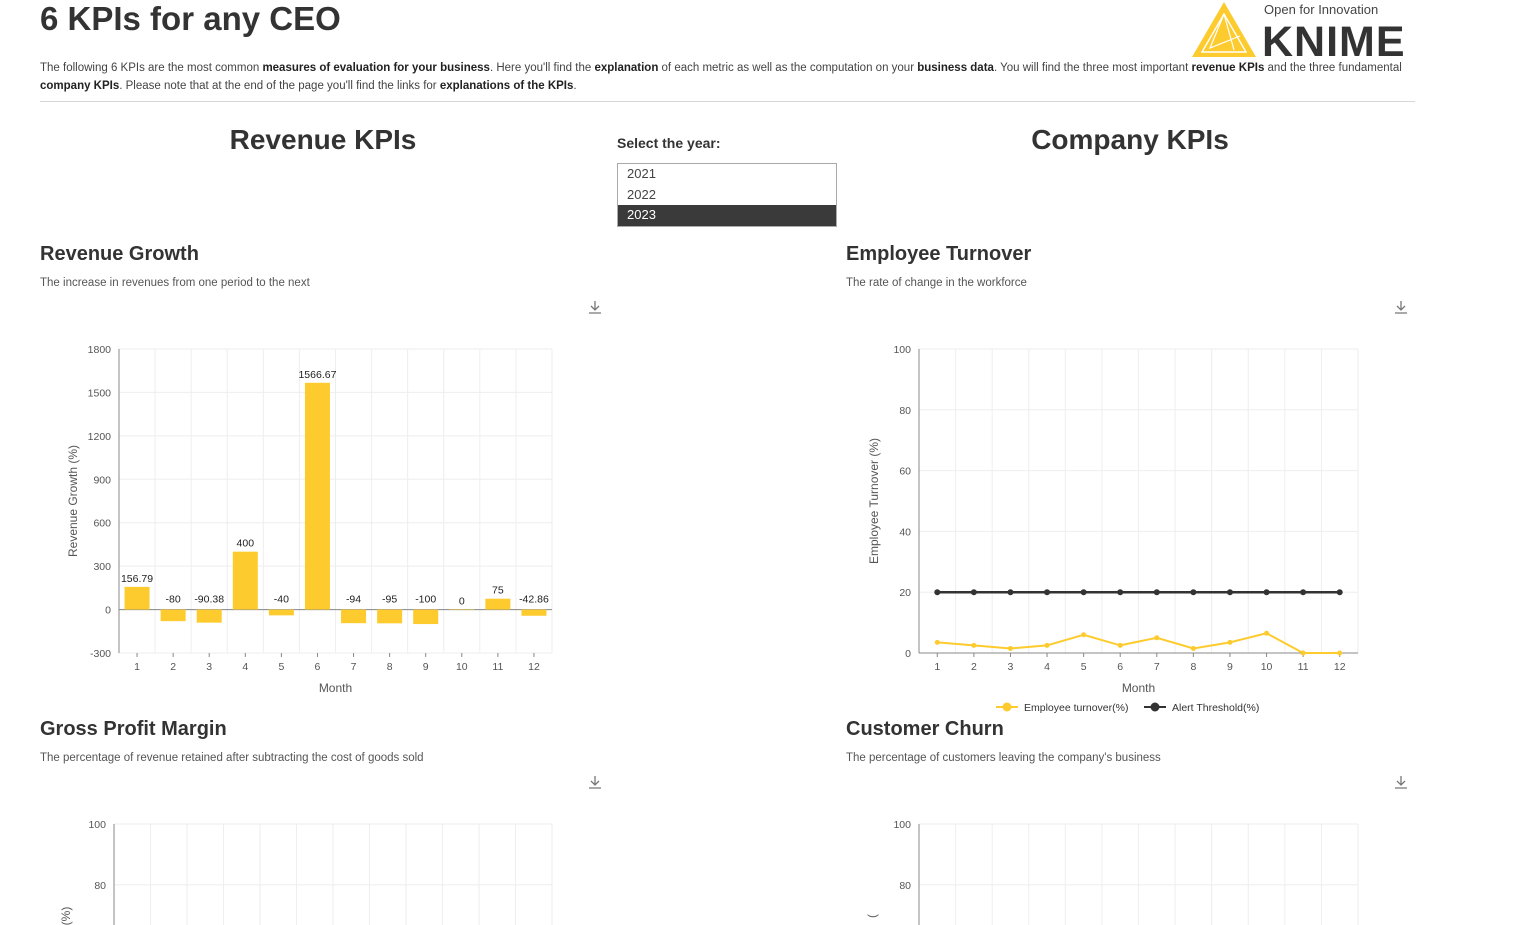 This screenshot has width=1536, height=925. I want to click on data-label: -42.86, so click(534, 600).